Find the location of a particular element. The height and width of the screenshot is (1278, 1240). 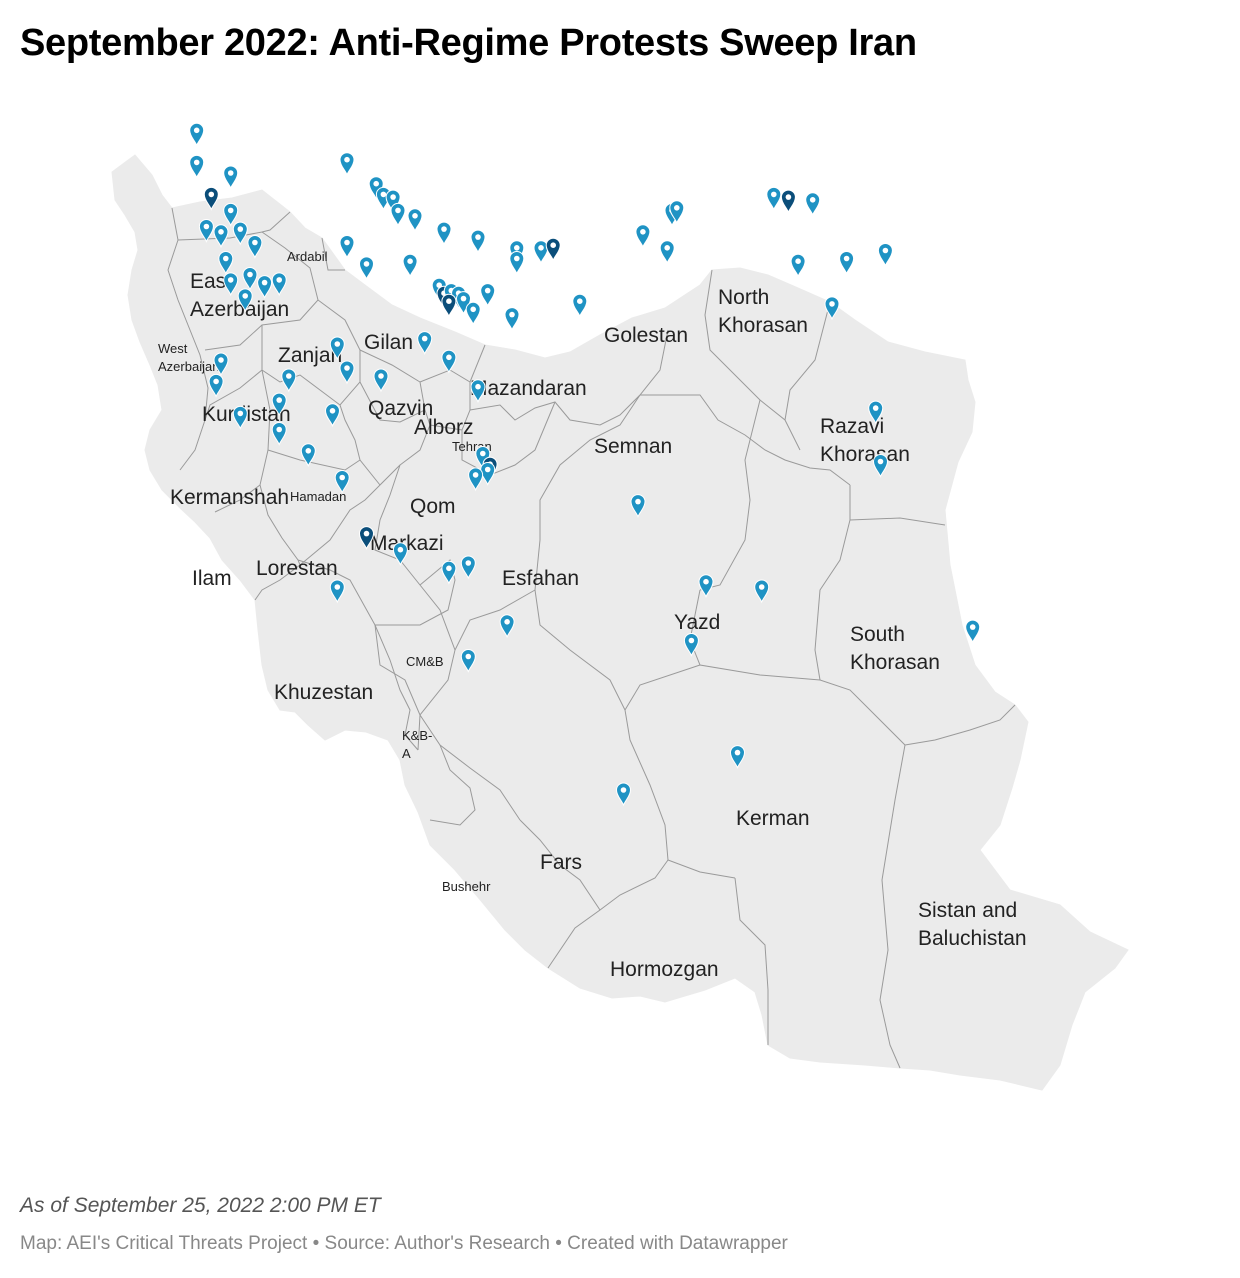

region-label-kermanshah: Kermanshah is located at coordinates (229, 497).